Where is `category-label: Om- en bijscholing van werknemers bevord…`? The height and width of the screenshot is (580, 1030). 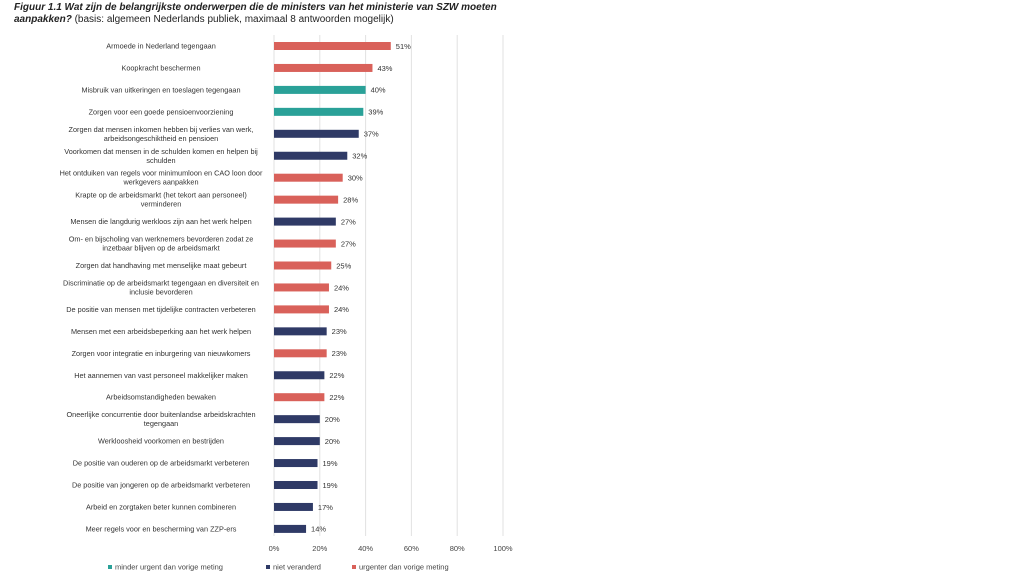 category-label: Om- en bijscholing van werknemers bevord… is located at coordinates (161, 244).